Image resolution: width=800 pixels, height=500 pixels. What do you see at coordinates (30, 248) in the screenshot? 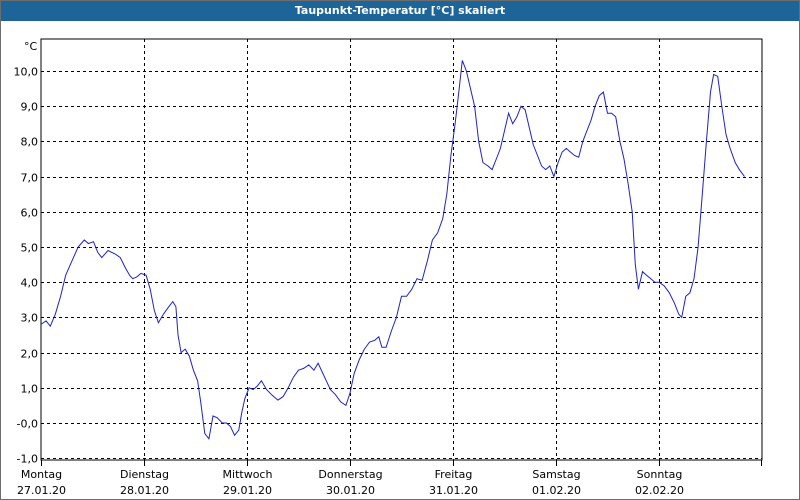
I see `y-tick-label: 5,0` at bounding box center [30, 248].